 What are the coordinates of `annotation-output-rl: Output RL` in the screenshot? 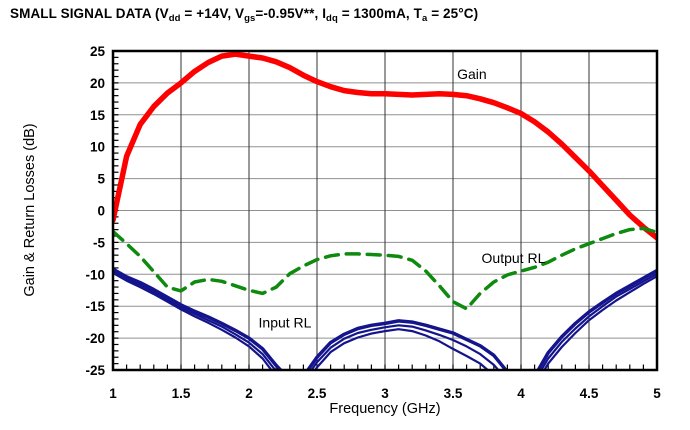 It's located at (514, 258).